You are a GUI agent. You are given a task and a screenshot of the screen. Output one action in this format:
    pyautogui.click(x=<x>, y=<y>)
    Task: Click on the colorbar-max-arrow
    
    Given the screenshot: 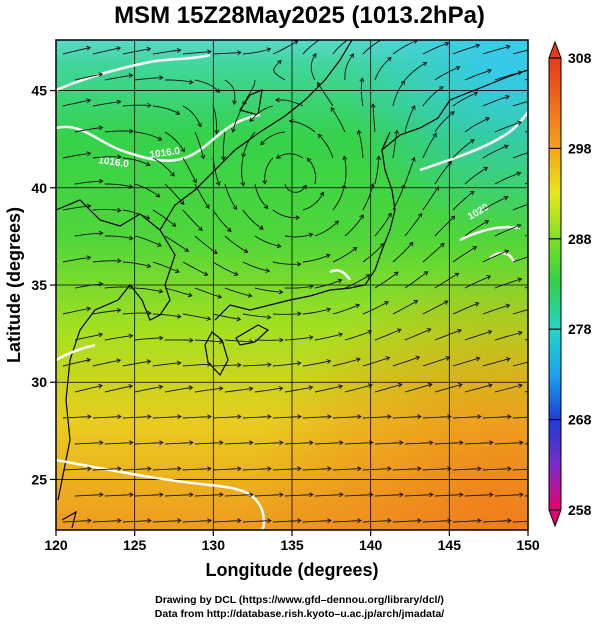 What is the action you would take?
    pyautogui.click(x=555, y=49)
    